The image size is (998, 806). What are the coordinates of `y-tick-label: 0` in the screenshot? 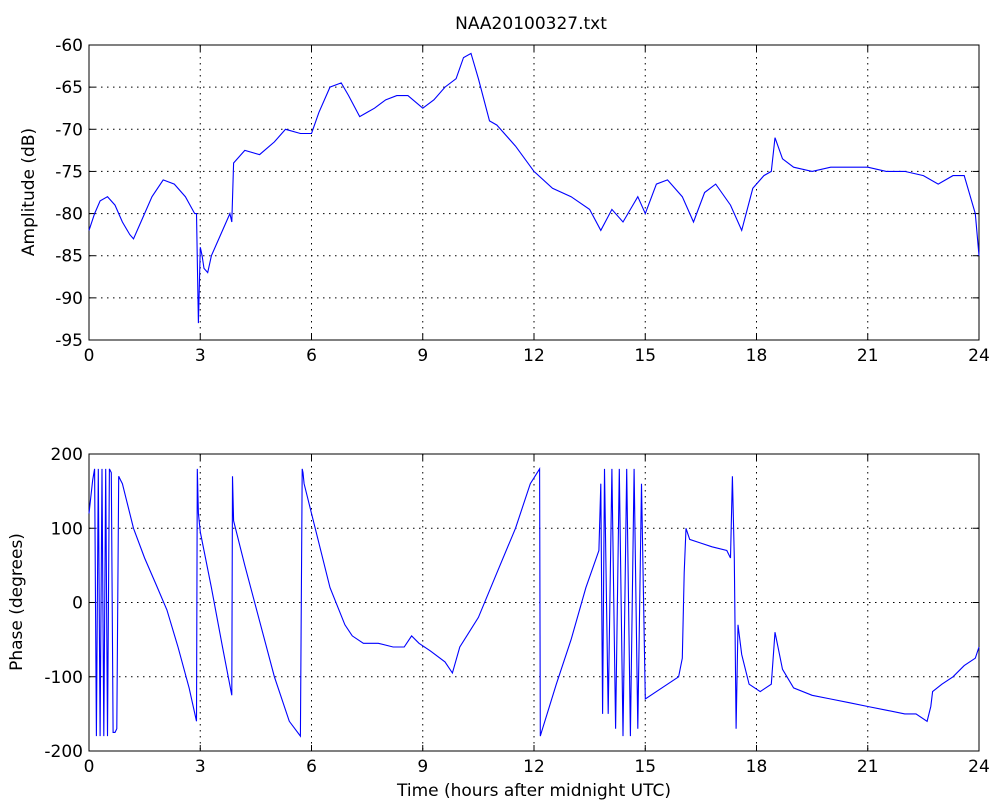 It's located at (77, 604).